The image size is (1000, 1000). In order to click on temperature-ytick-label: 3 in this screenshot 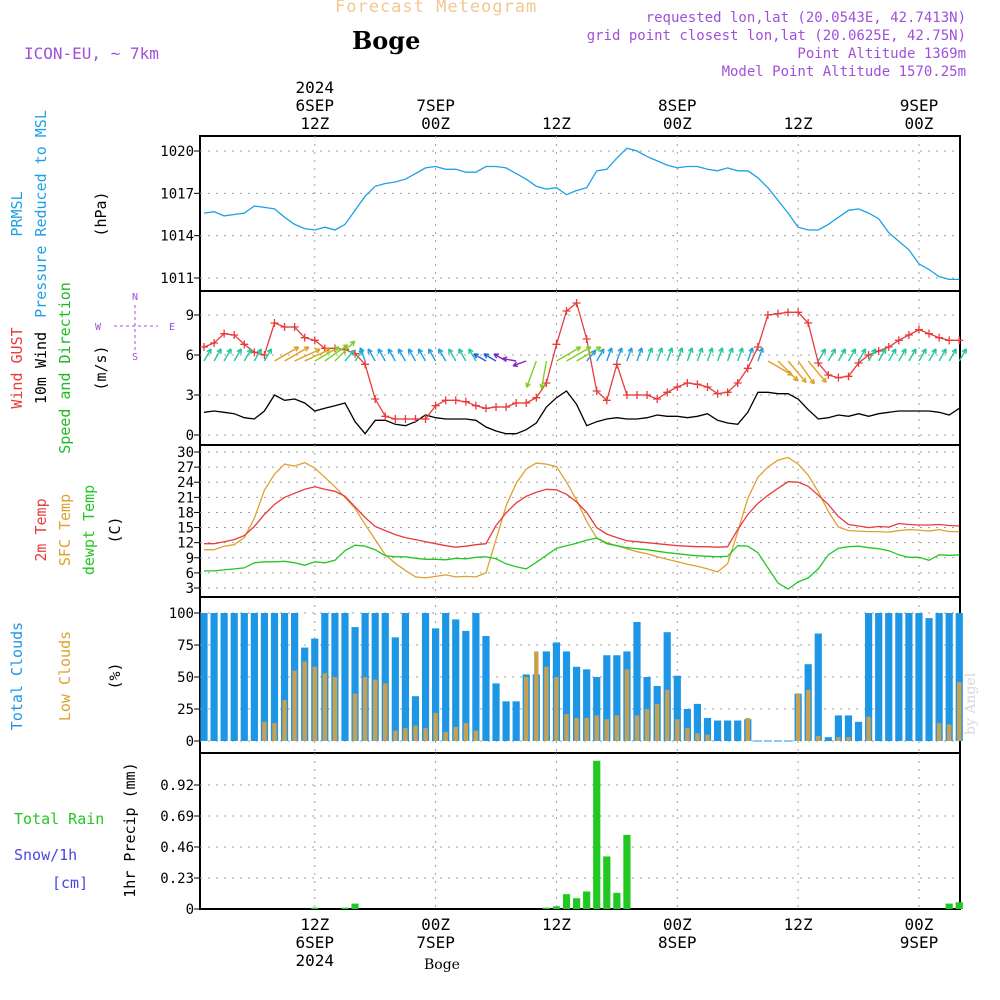, I will do `click(190, 589)`.